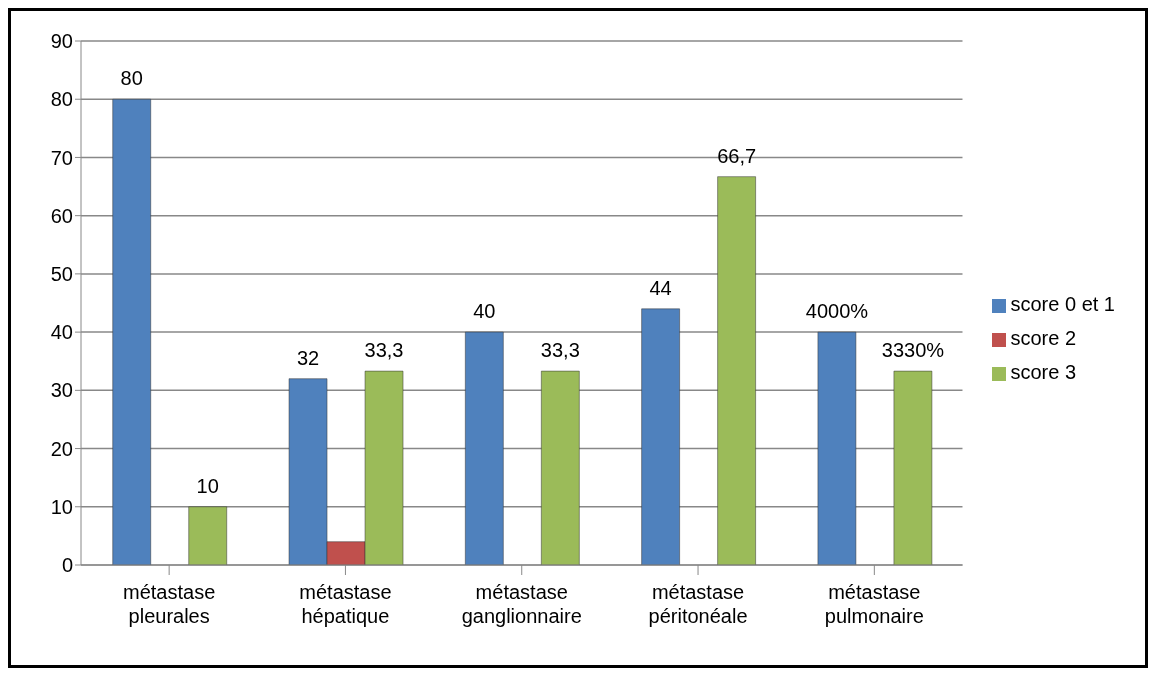 The height and width of the screenshot is (679, 1161). I want to click on y-tick-label: 30, so click(61, 390).